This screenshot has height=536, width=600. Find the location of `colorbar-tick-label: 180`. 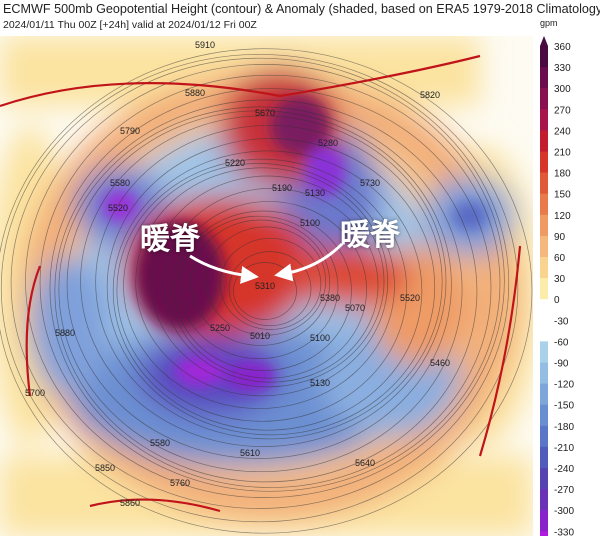

colorbar-tick-label: 180 is located at coordinates (562, 174).